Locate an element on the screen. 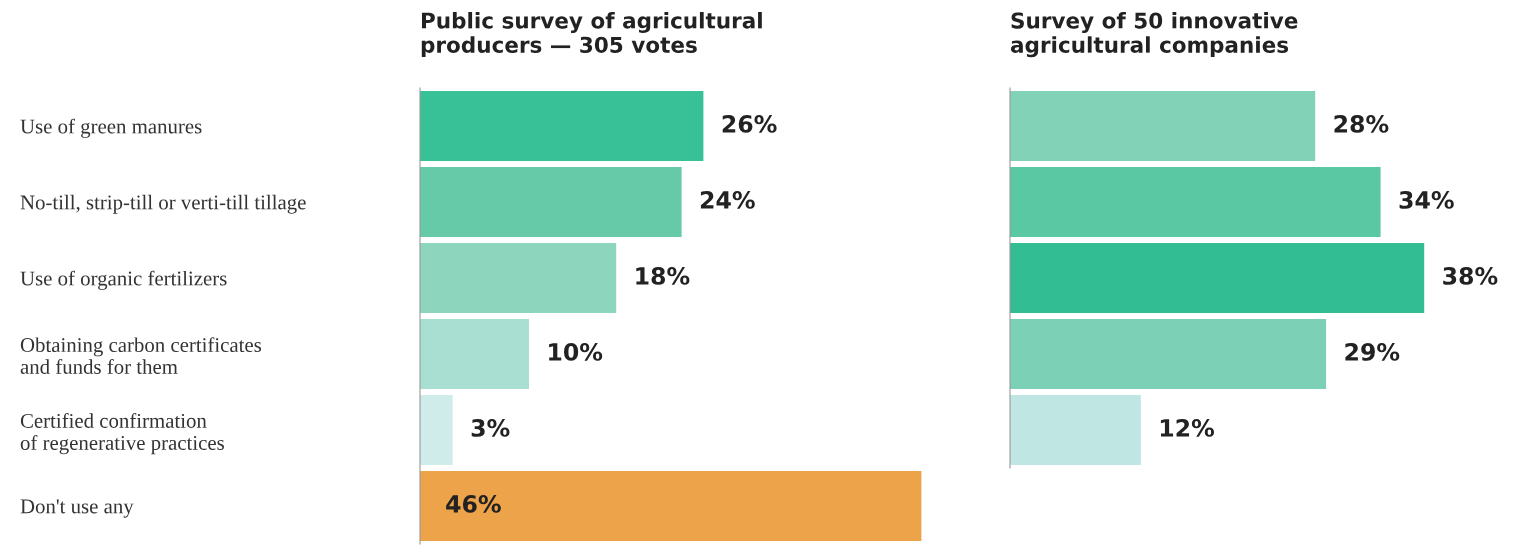  data-label: 28% is located at coordinates (1361, 123).